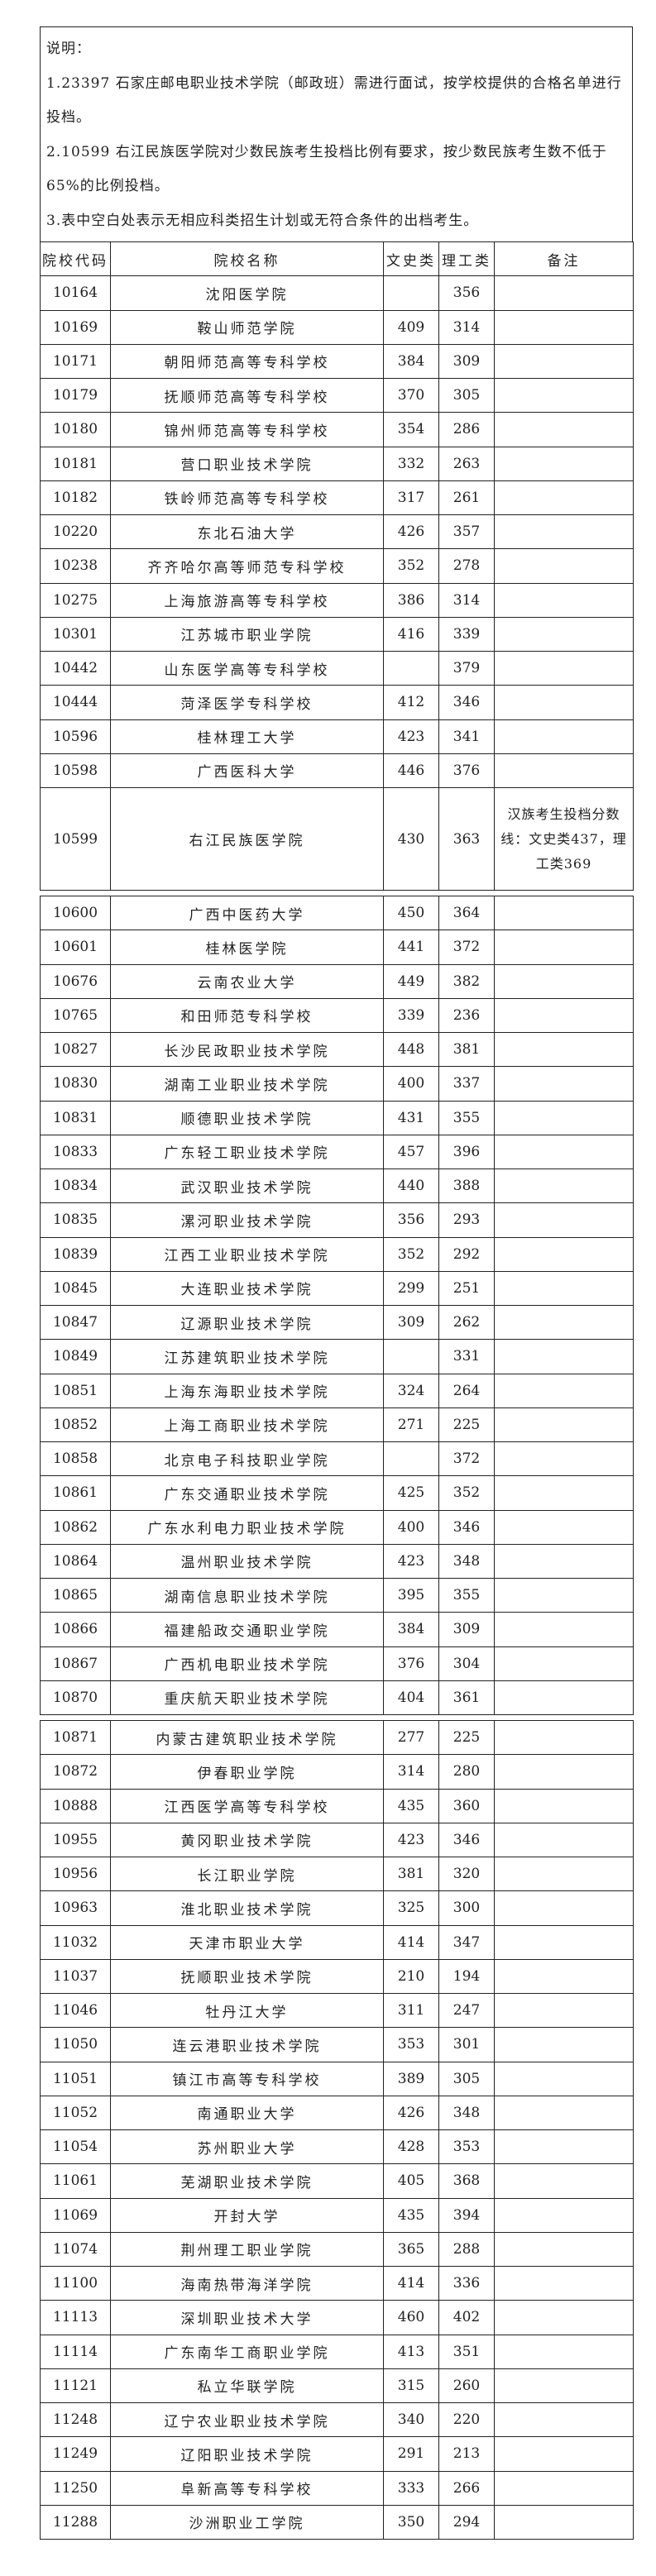 Image resolution: width=656 pixels, height=2576 pixels. I want to click on school-code-cell: 11121, so click(75, 2386).